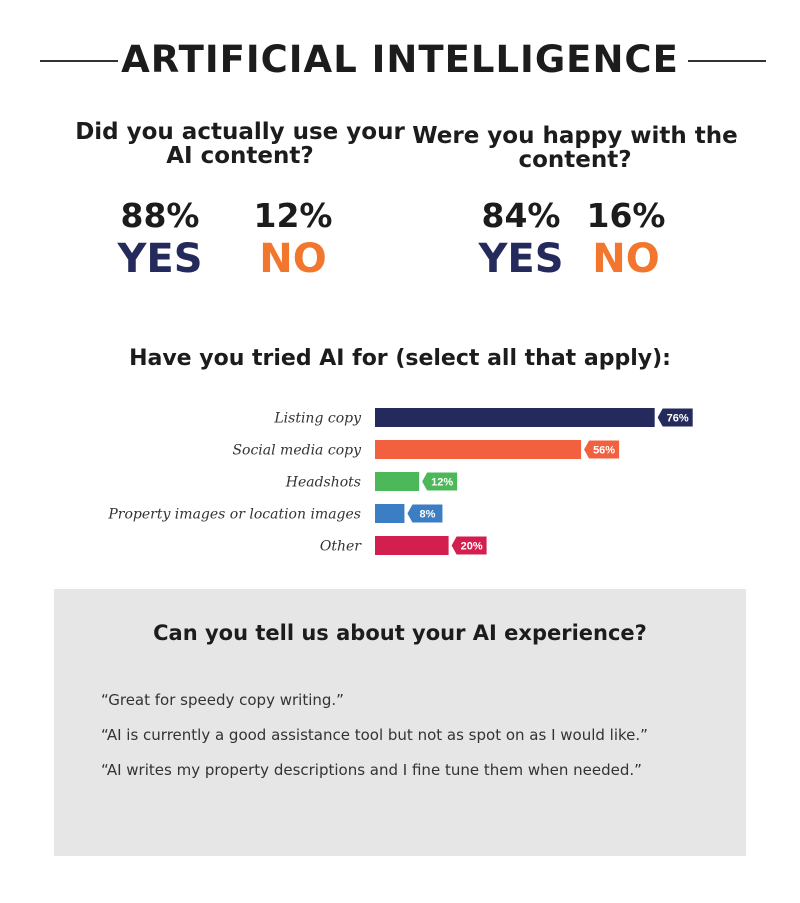 Image resolution: width=800 pixels, height=903 pixels. Describe the element at coordinates (575, 148) in the screenshot. I see `question-satisfaction: Were you happy with the content?` at that location.